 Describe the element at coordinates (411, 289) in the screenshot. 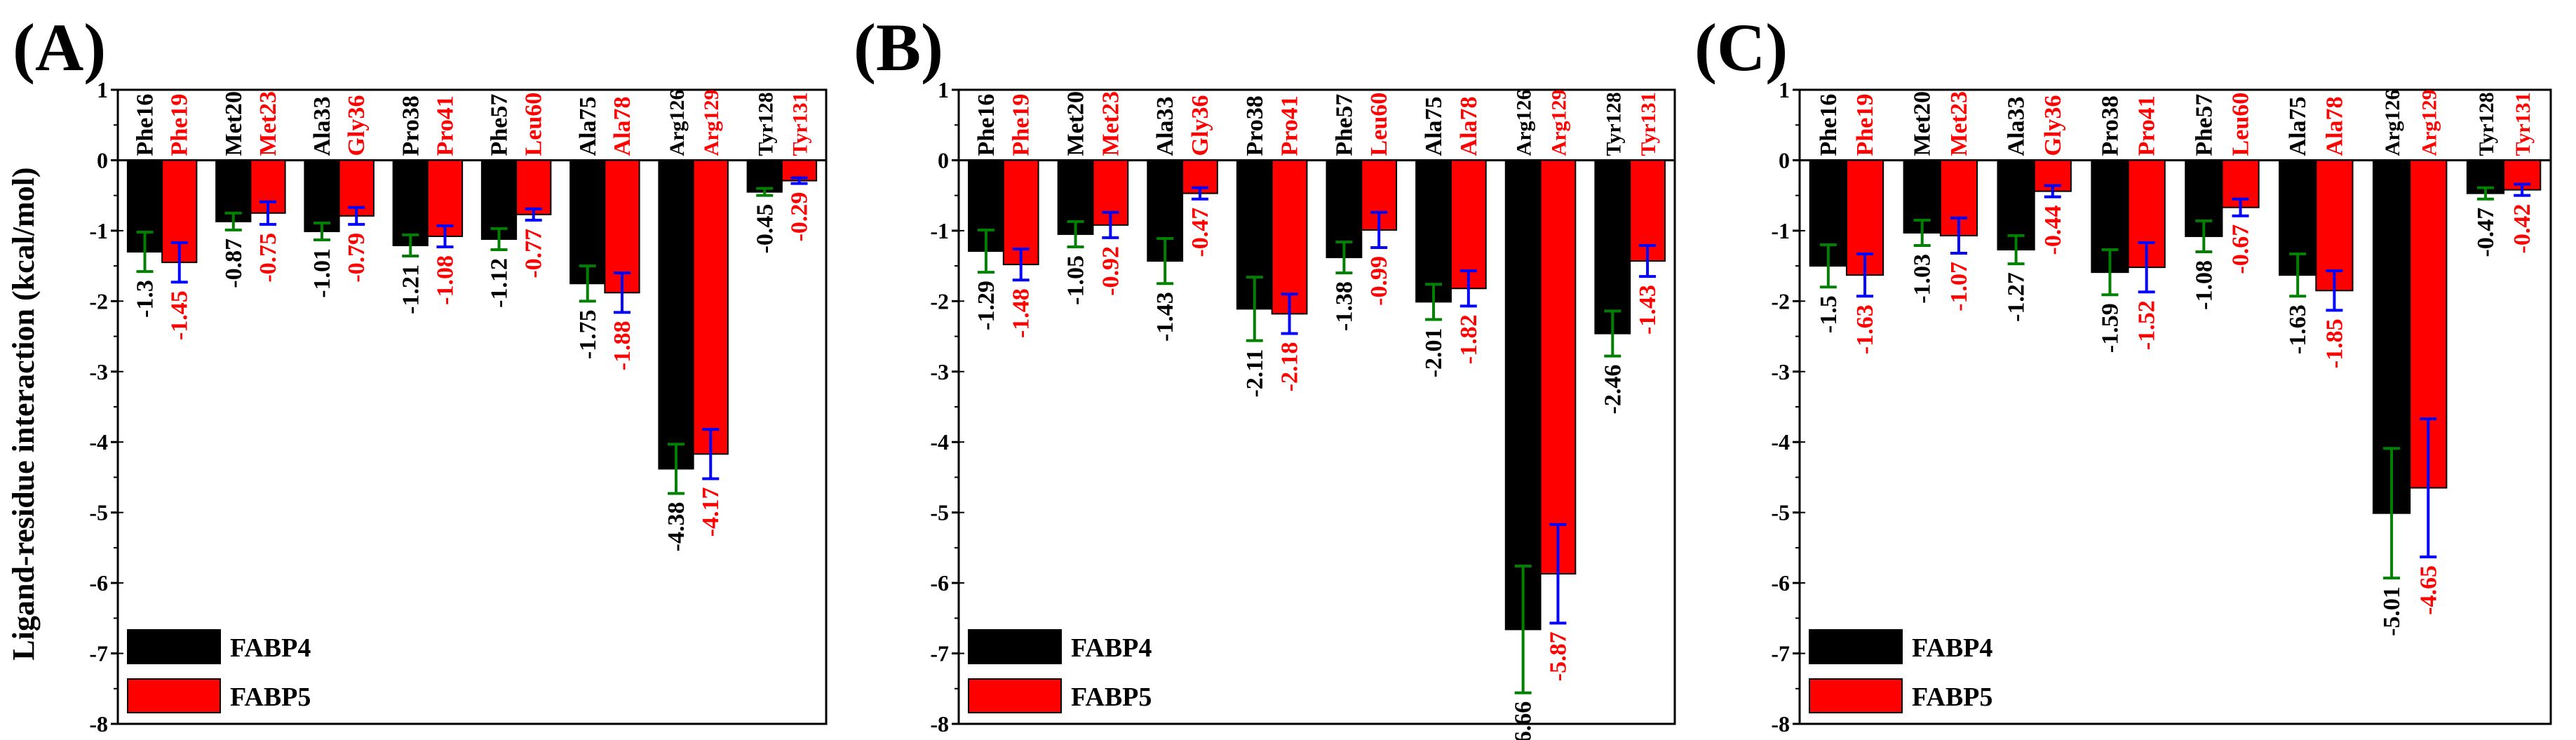

I see `fabp4-value-label: -1.21` at that location.